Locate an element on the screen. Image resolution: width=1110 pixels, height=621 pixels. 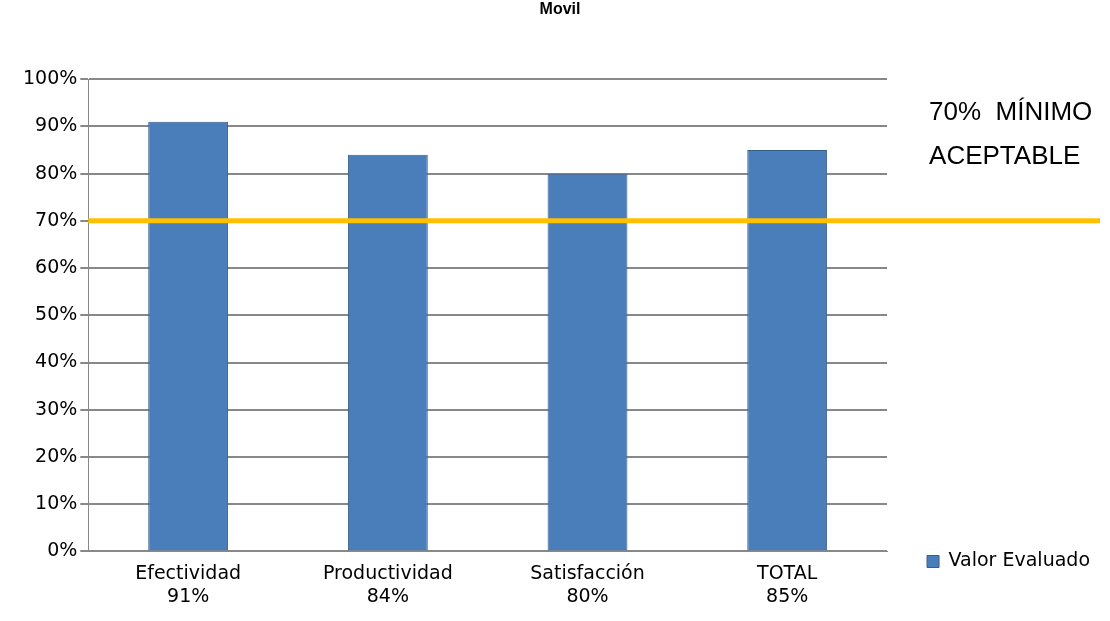
y-tick-label: 40% is located at coordinates (56, 360).